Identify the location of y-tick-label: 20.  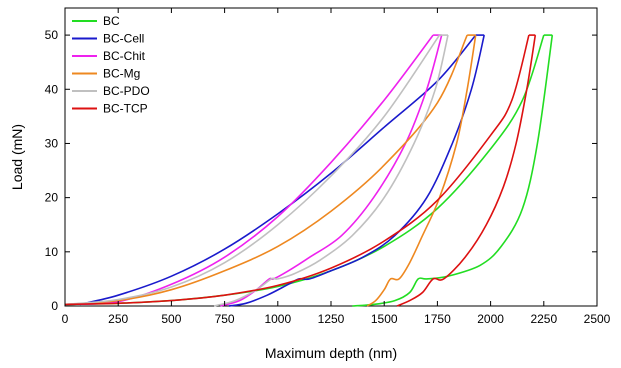
(52, 198).